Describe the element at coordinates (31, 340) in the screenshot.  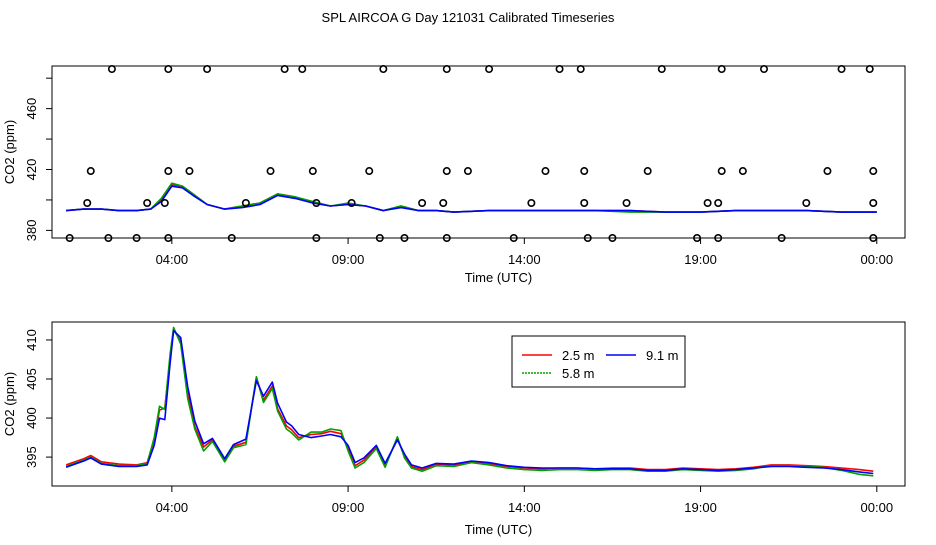
I see `y-tick-label: 410` at that location.